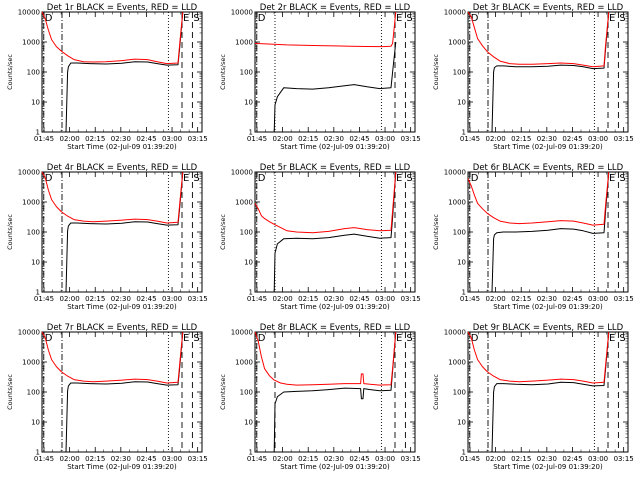 The image size is (640, 480). Describe the element at coordinates (112, 357) in the screenshot. I see `chart-7-lld-series-line` at that location.